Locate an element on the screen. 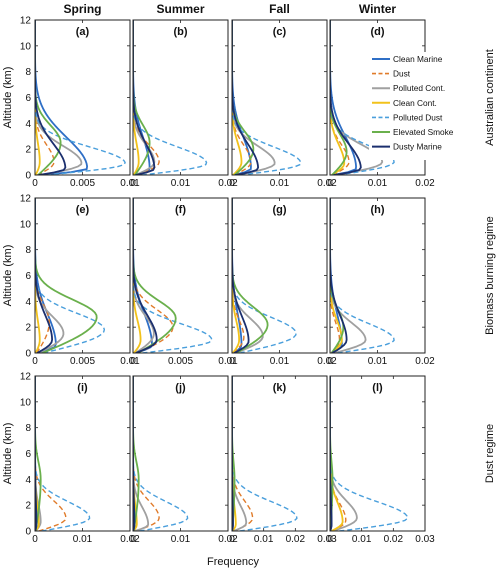  y-tick-label: 6 is located at coordinates (28, 276).